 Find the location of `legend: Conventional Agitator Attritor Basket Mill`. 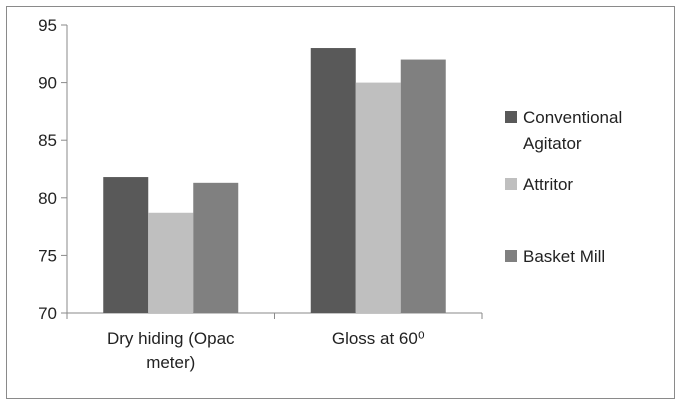

legend: Conventional Agitator Attritor Basket Mill is located at coordinates (563, 187).